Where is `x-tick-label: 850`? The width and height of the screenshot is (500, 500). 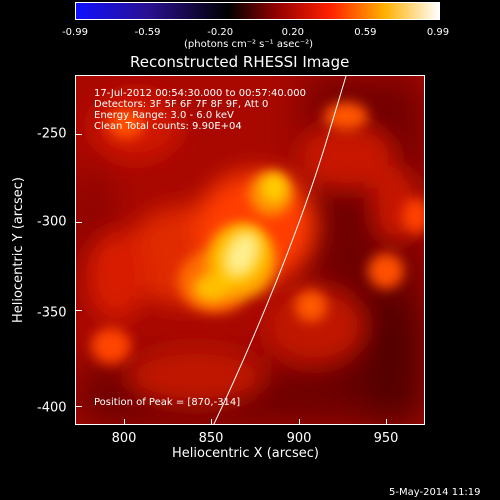
x-tick-label: 850 is located at coordinates (211, 438).